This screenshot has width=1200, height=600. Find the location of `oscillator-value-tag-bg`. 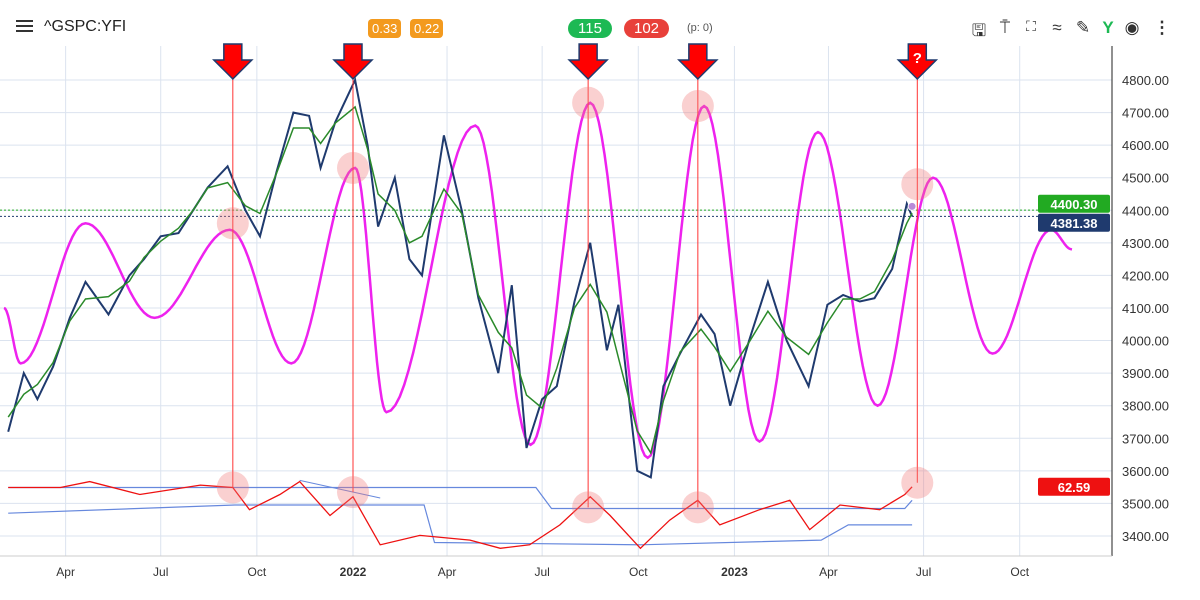

oscillator-value-tag-bg is located at coordinates (1074, 486).